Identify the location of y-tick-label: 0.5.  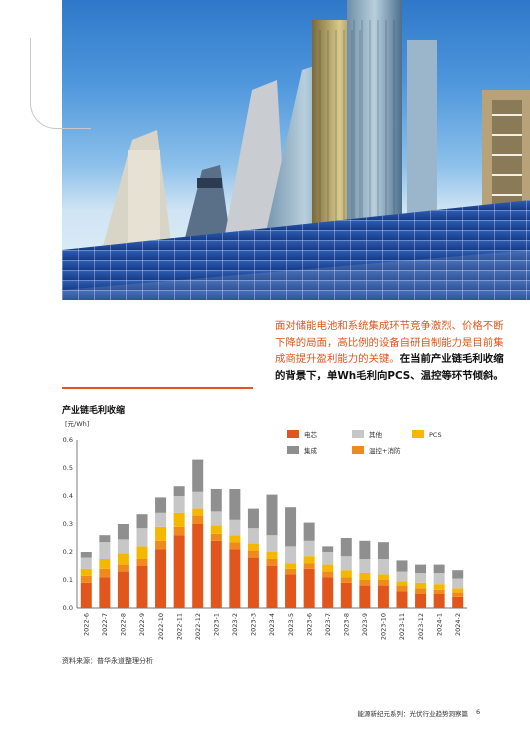
(68, 468).